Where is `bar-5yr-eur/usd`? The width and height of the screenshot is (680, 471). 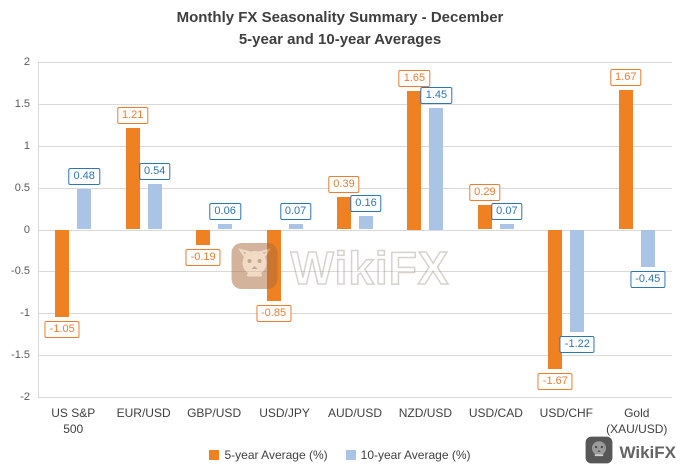
bar-5yr-eur/usd is located at coordinates (132, 179).